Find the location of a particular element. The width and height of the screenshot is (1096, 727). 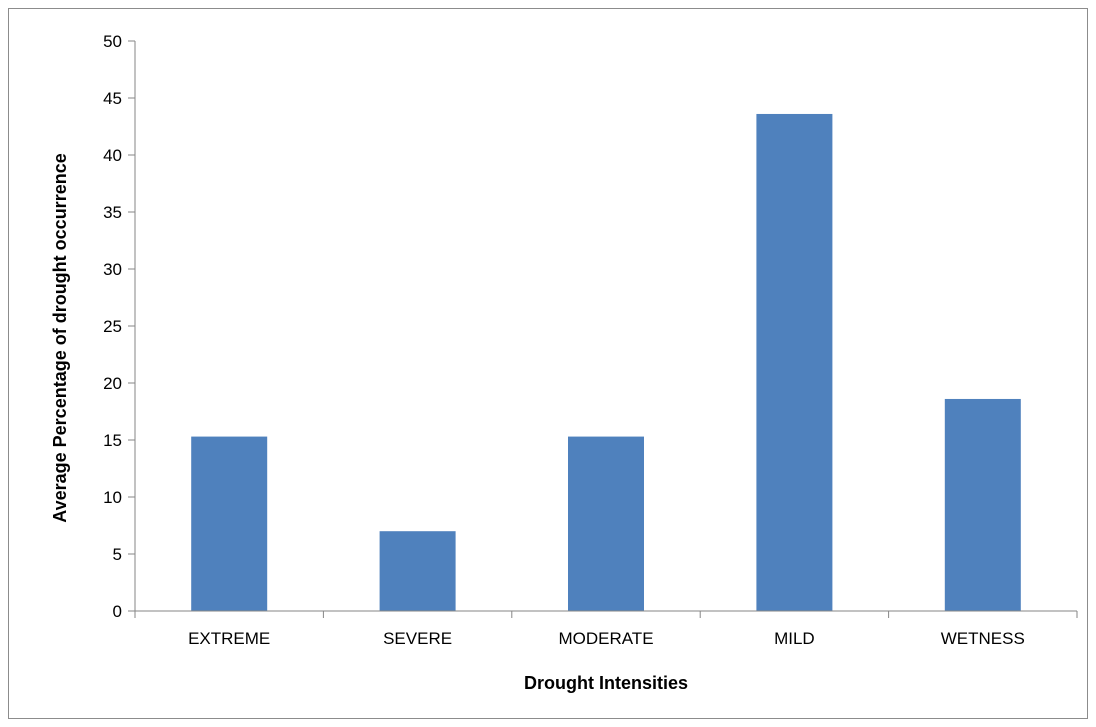

y-tick-label: 40 is located at coordinates (112, 155).